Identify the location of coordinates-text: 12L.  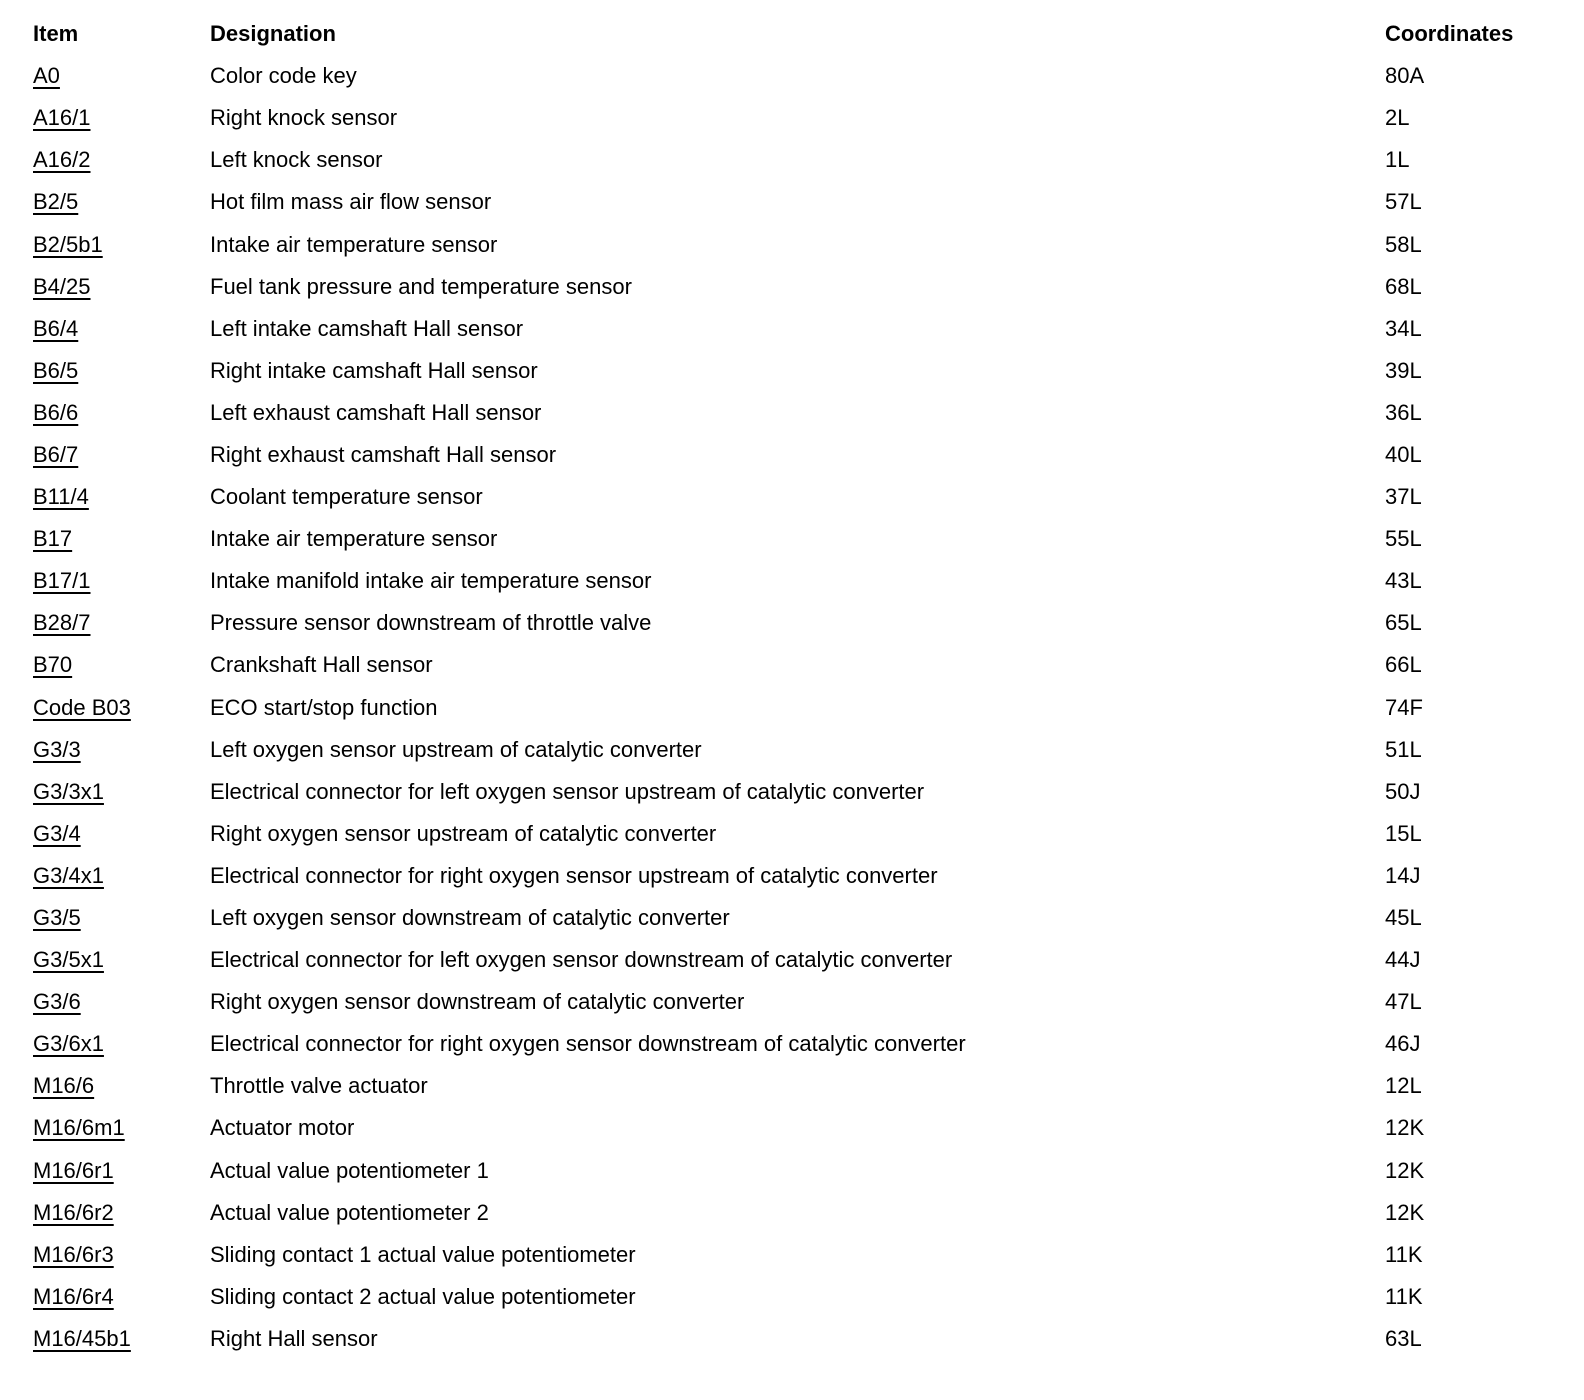
(1403, 1086).